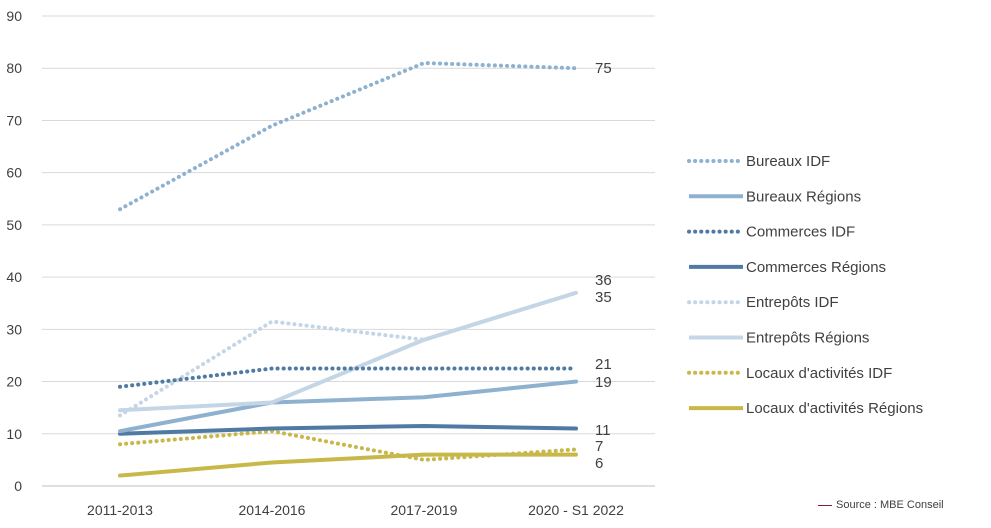 The width and height of the screenshot is (991, 528). What do you see at coordinates (816, 267) in the screenshot?
I see `legend-label: Commerces Régions` at bounding box center [816, 267].